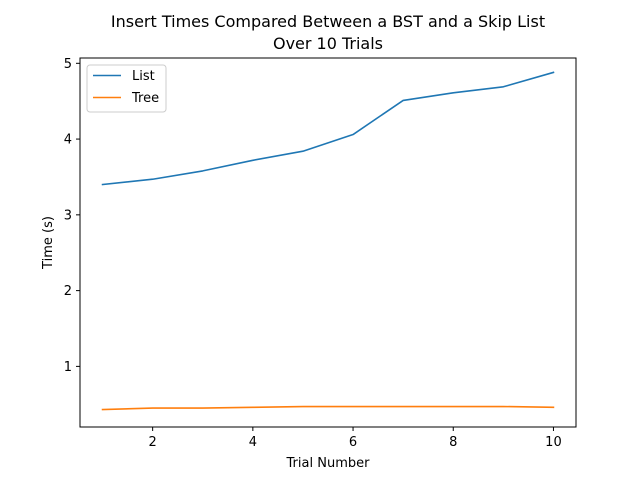  What do you see at coordinates (143, 76) in the screenshot?
I see `legend-label-list: List` at bounding box center [143, 76].